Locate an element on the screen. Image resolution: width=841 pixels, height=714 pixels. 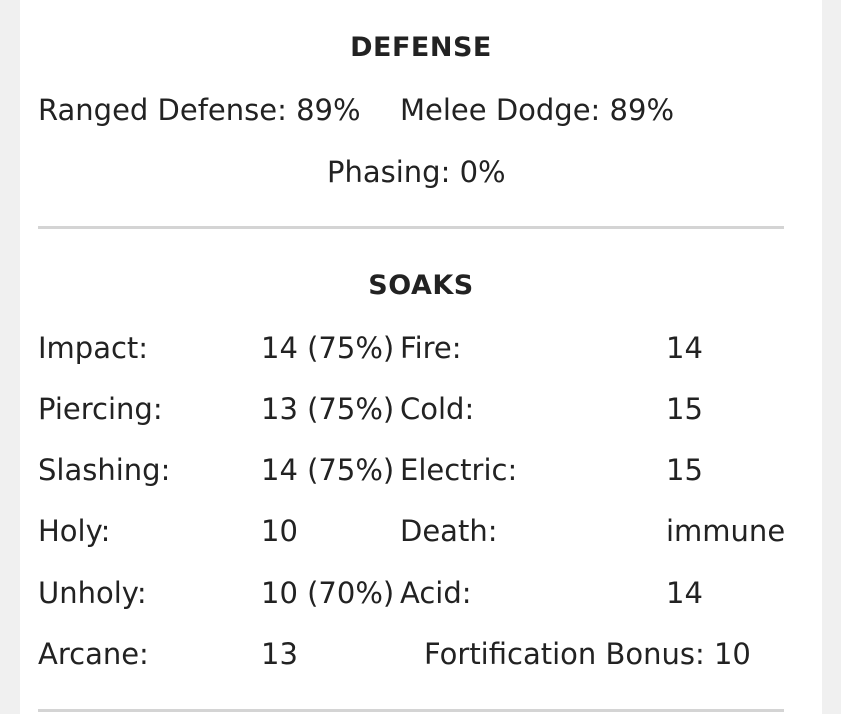
soak-value-impact: 14 (75%) is located at coordinates (328, 348).